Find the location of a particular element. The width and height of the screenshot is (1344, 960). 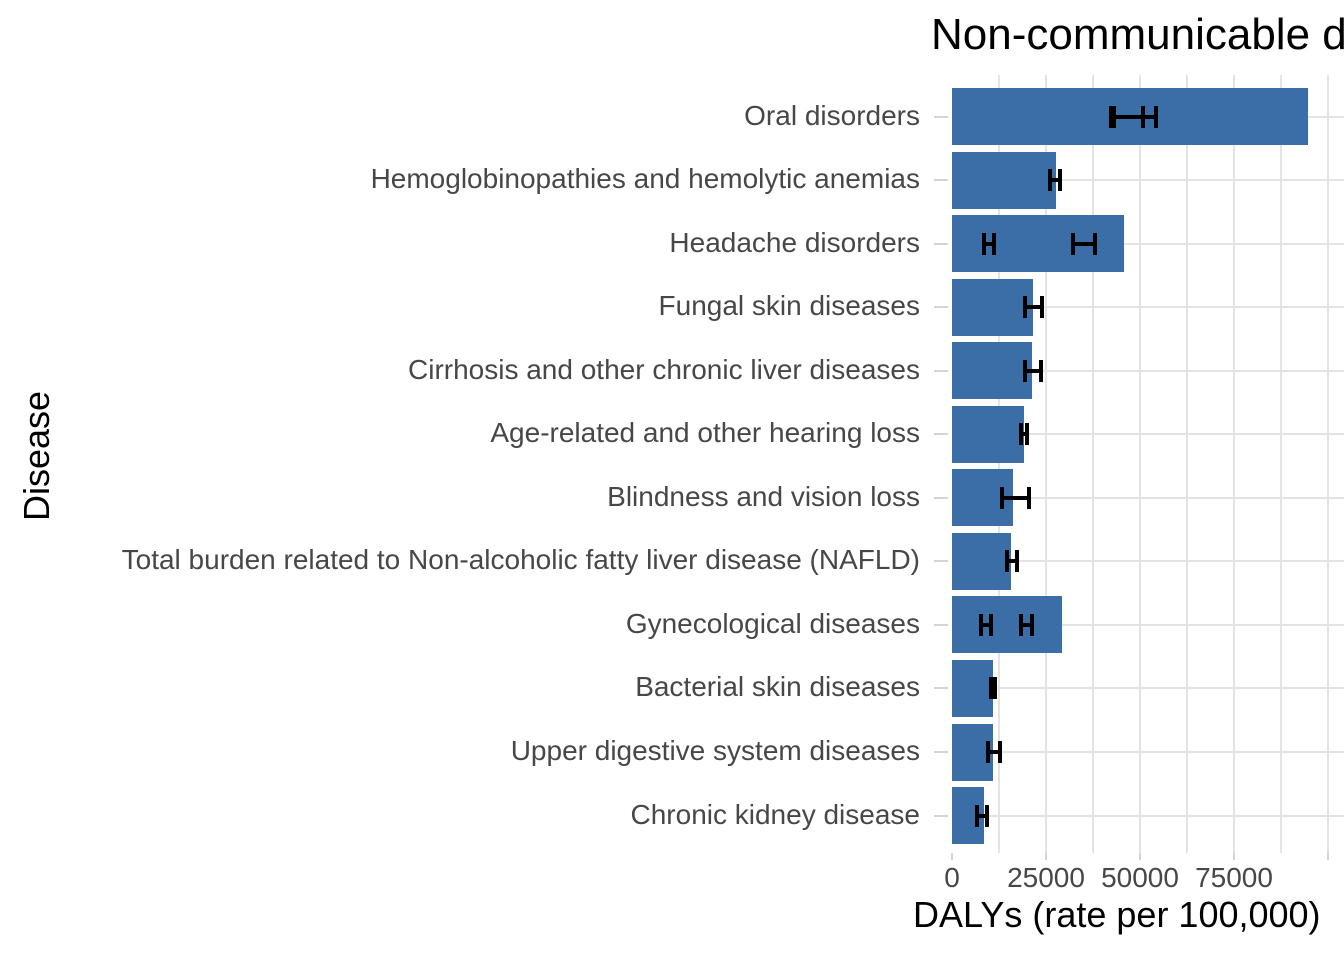

y-axis-label: Oral disorders is located at coordinates (832, 115).